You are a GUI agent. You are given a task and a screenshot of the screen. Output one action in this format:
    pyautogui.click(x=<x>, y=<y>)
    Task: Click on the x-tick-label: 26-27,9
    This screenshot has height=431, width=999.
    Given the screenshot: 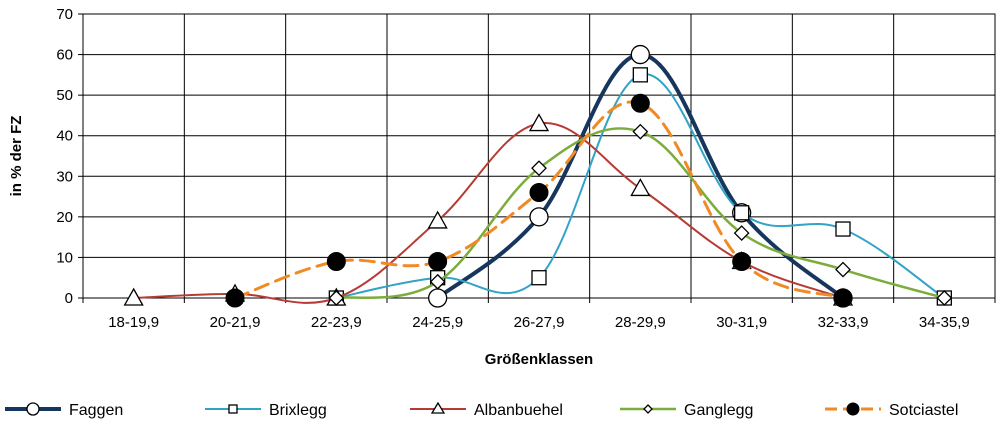 What is the action you would take?
    pyautogui.click(x=539, y=322)
    